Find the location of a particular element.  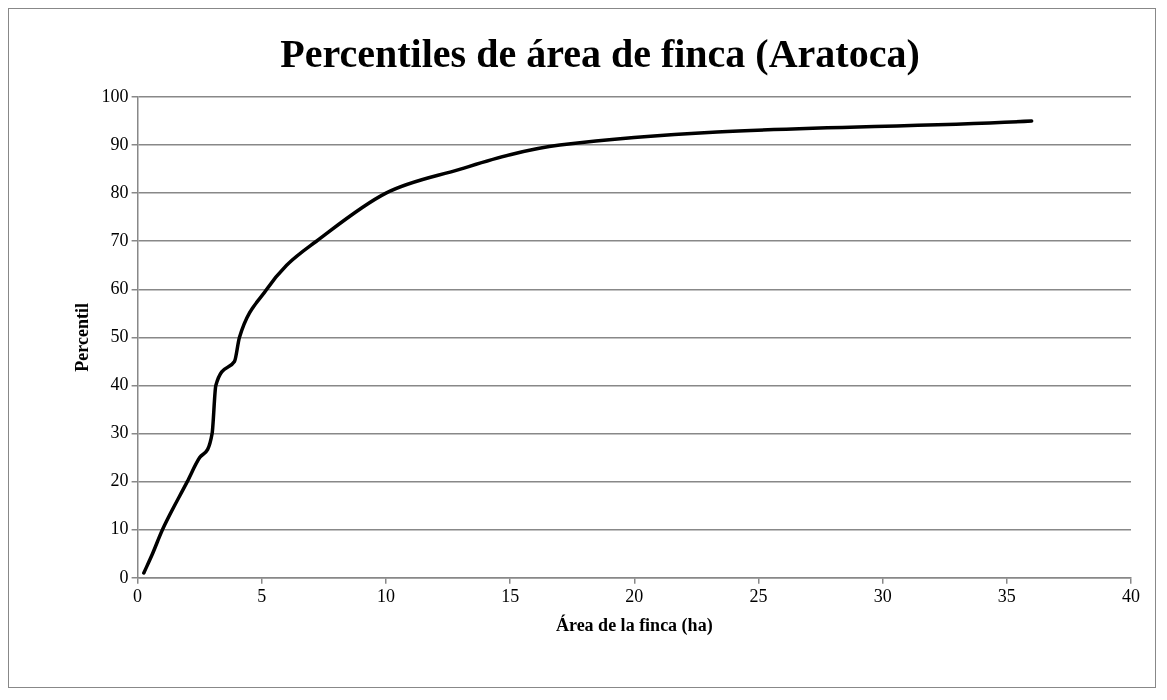

y-tick-label: 60 is located at coordinates (119, 288).